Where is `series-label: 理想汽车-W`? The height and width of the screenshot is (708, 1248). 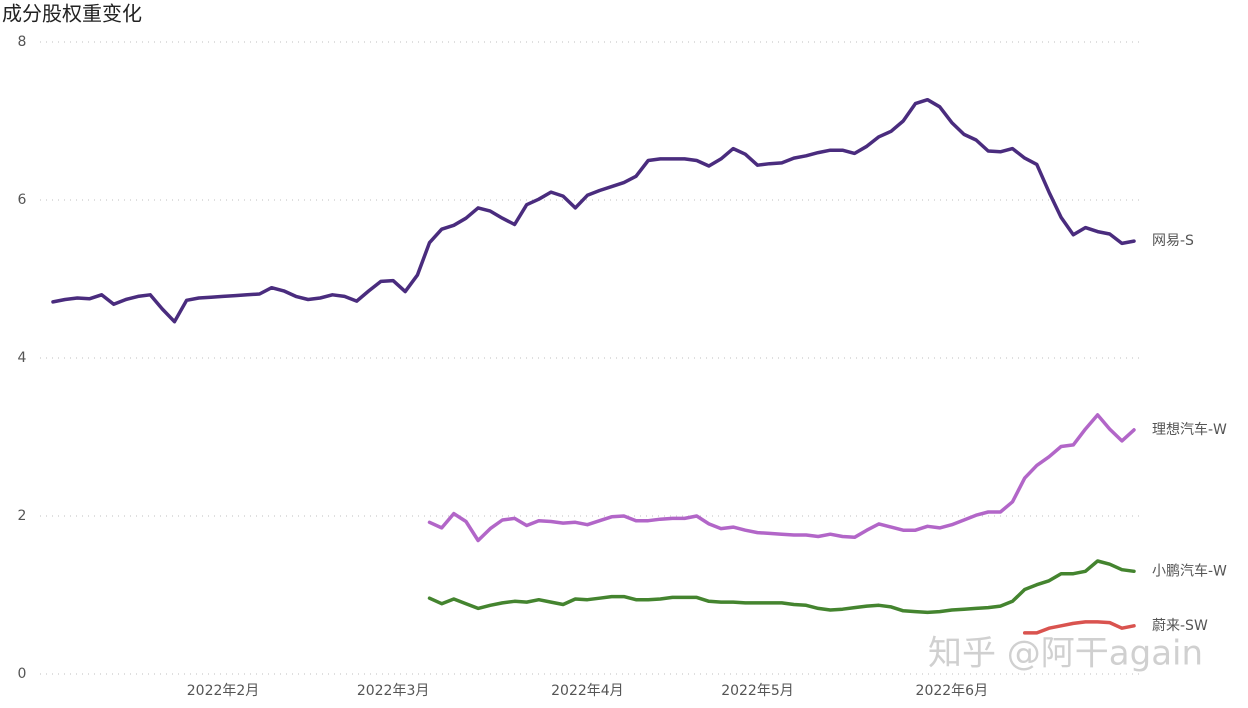
series-label: 理想汽车-W is located at coordinates (1189, 429).